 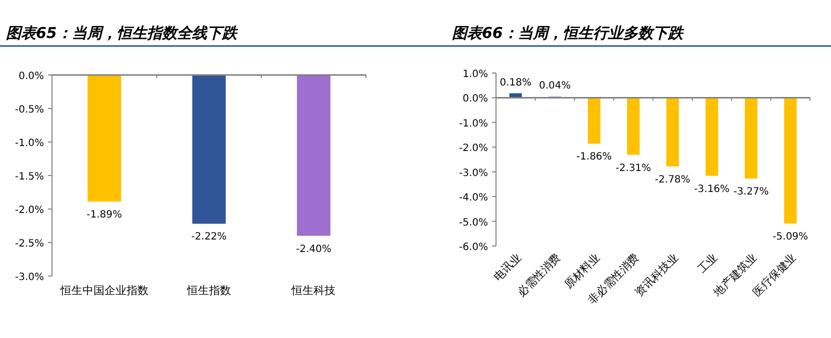 I want to click on y-tick-label: -2.5%, so click(x=29, y=244).